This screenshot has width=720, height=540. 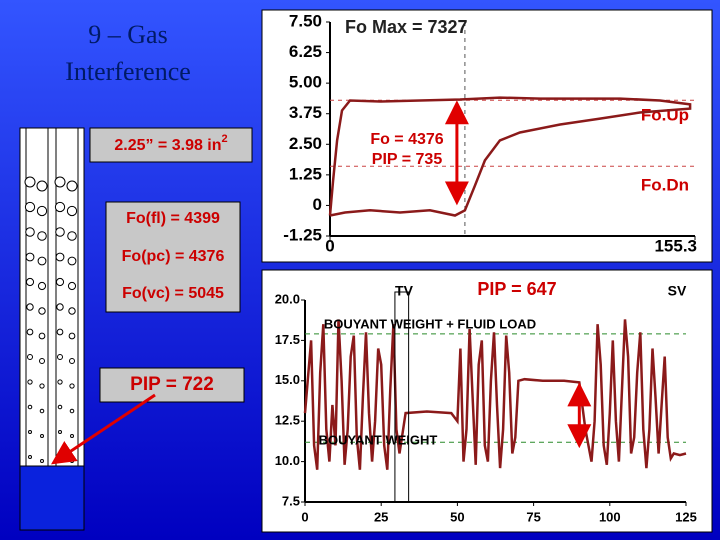 What do you see at coordinates (675, 245) in the screenshot?
I see `x-tick-label: 155.3` at bounding box center [675, 245].